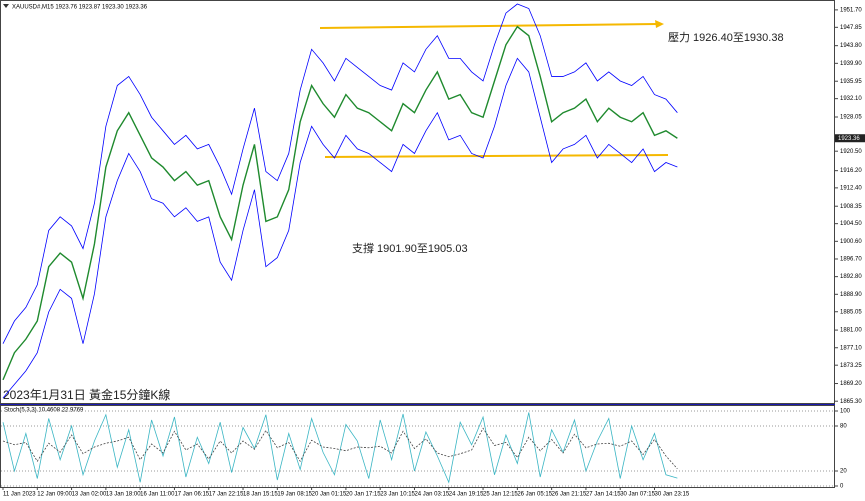 The height and width of the screenshot is (501, 865). What do you see at coordinates (851, 46) in the screenshot?
I see `y-tick-label: 1943.80` at bounding box center [851, 46].